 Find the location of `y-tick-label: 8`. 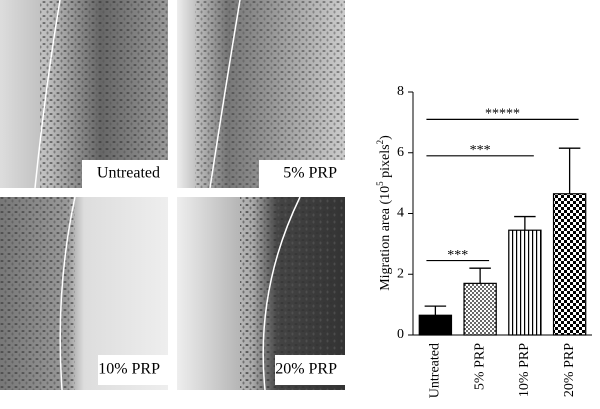

y-tick-label: 8 is located at coordinates (400, 91).